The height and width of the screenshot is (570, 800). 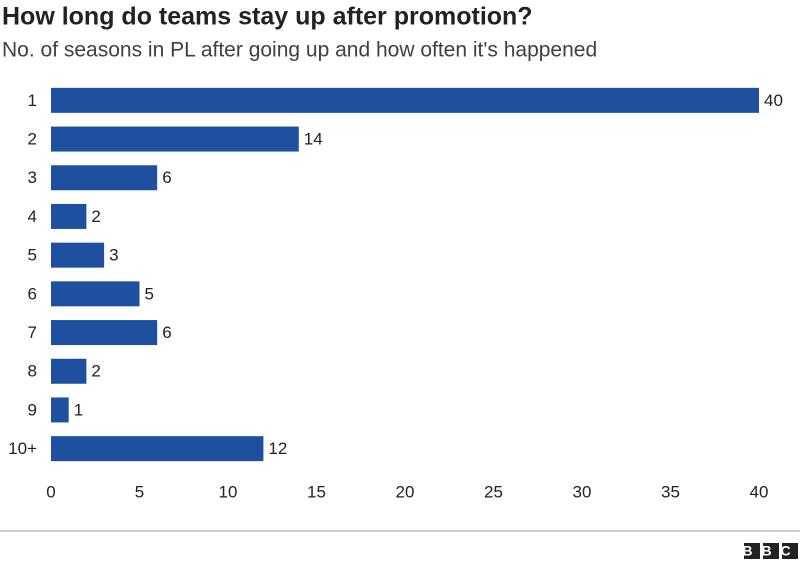 What do you see at coordinates (313, 139) in the screenshot?
I see `data-label: 14` at bounding box center [313, 139].